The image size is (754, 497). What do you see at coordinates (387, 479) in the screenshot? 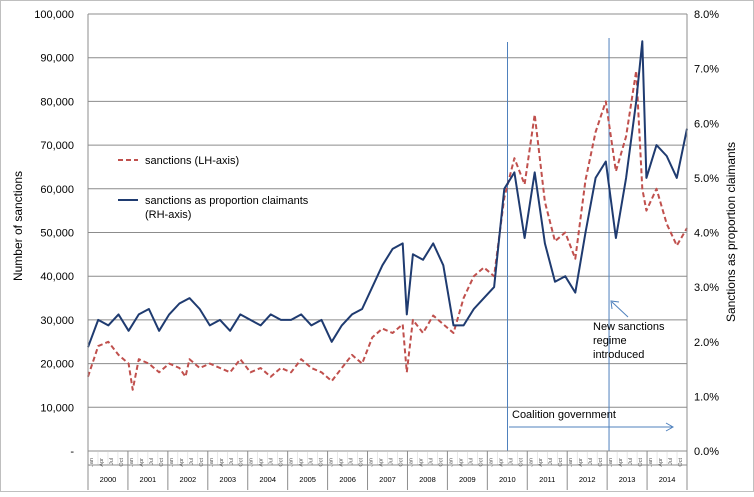
I see `x-year-label: 2007` at bounding box center [387, 479].